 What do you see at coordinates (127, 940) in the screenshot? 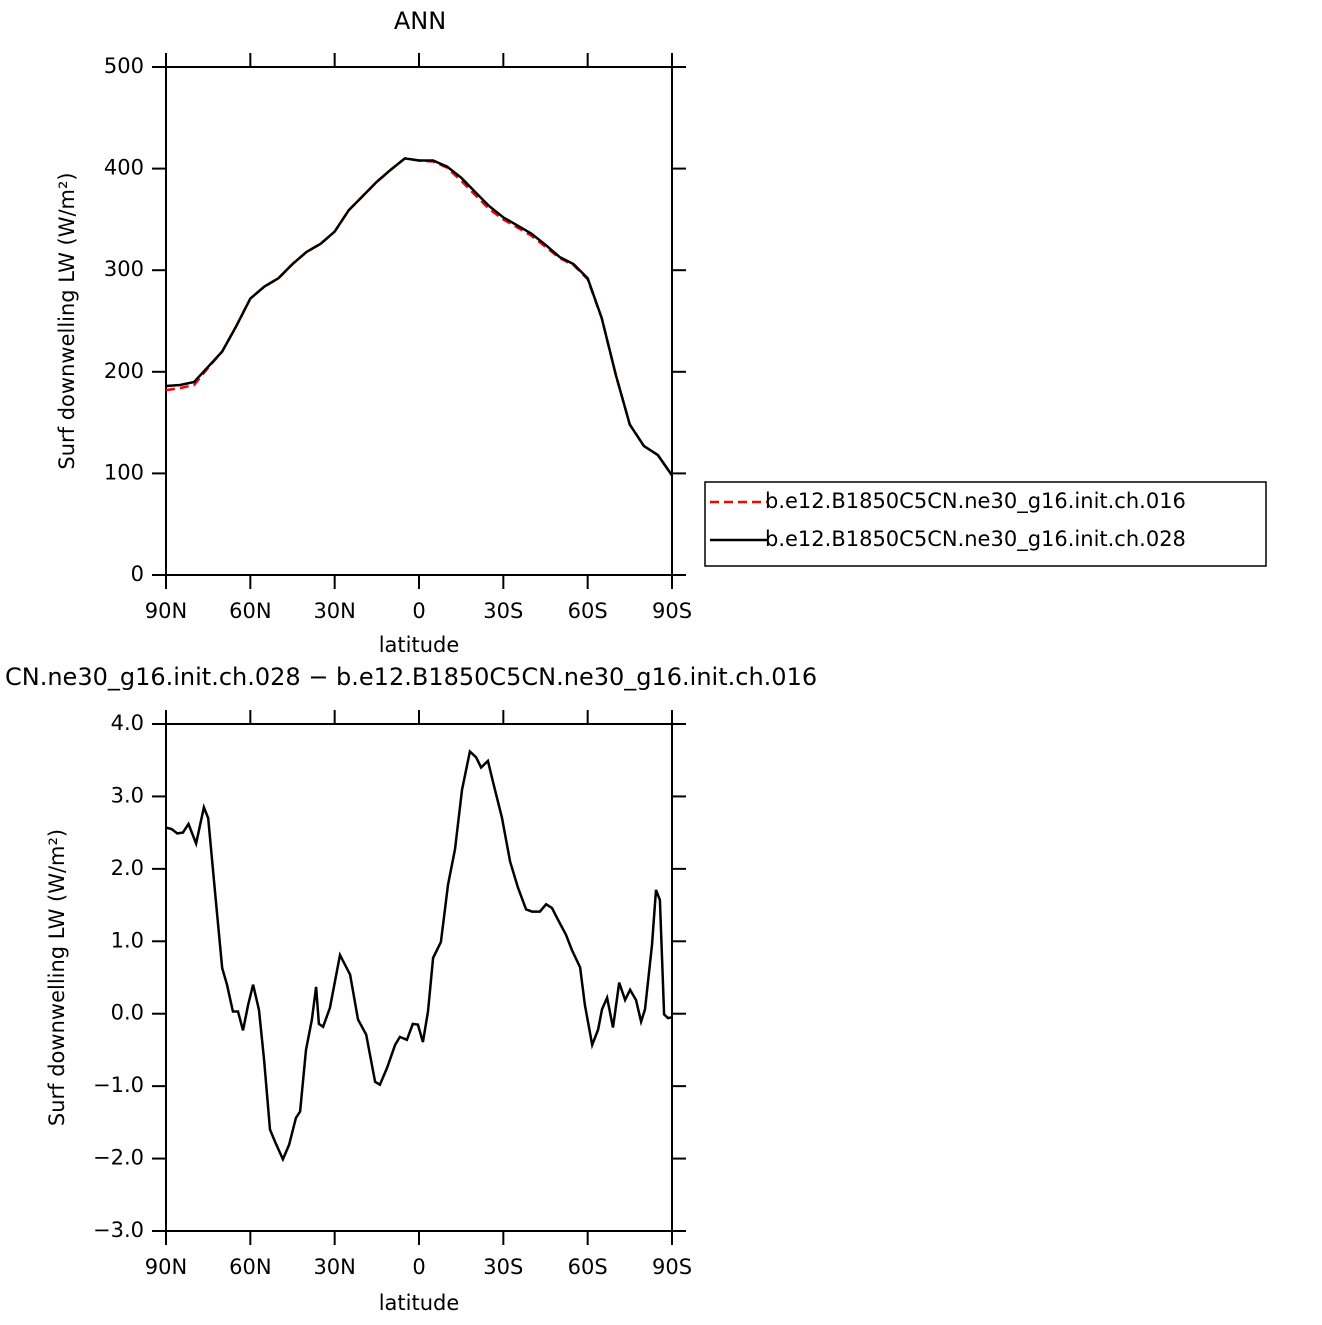
I see `y-tick-label: 1.0` at bounding box center [127, 940].